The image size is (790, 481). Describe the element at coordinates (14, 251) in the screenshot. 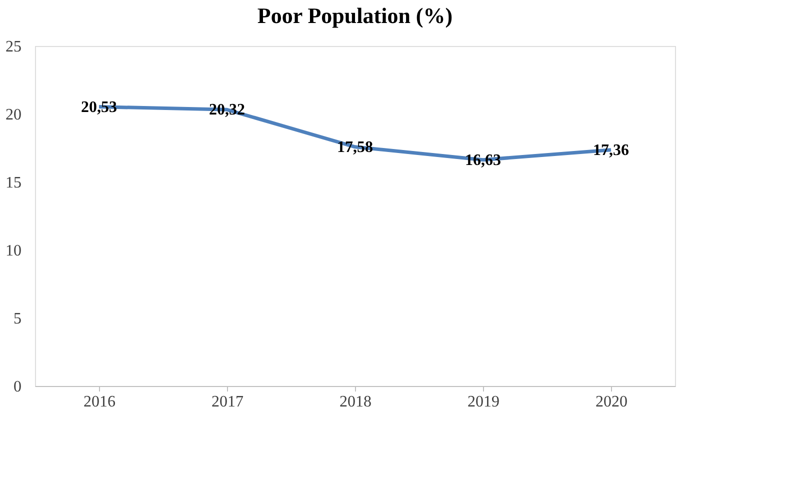

I see `y-tick-label: 10` at that location.